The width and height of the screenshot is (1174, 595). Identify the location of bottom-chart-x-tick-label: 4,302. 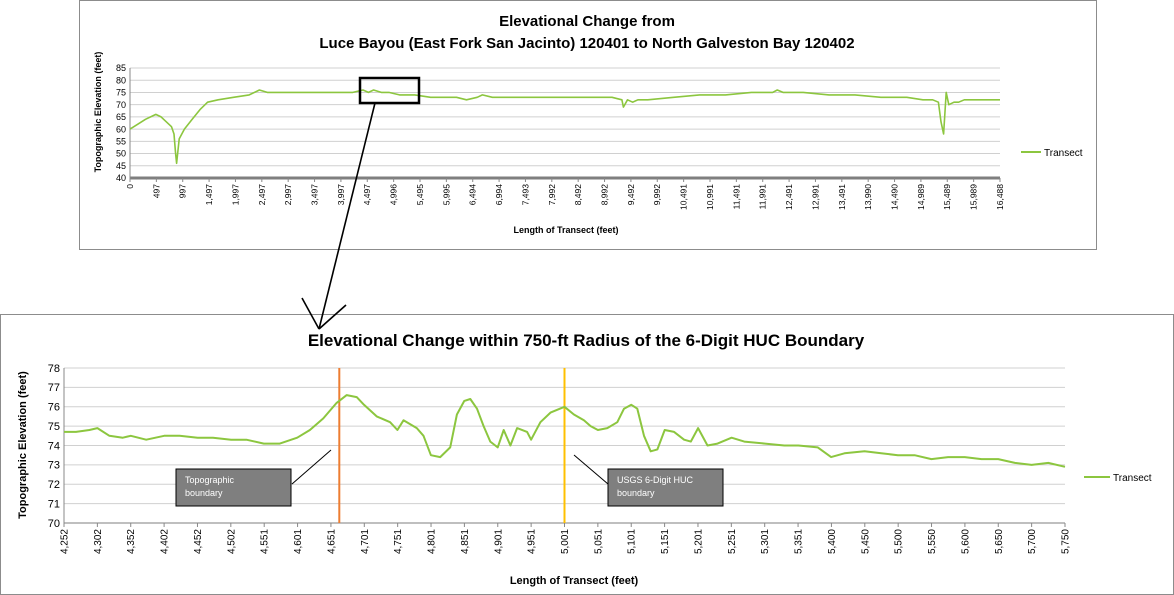
(98, 541).